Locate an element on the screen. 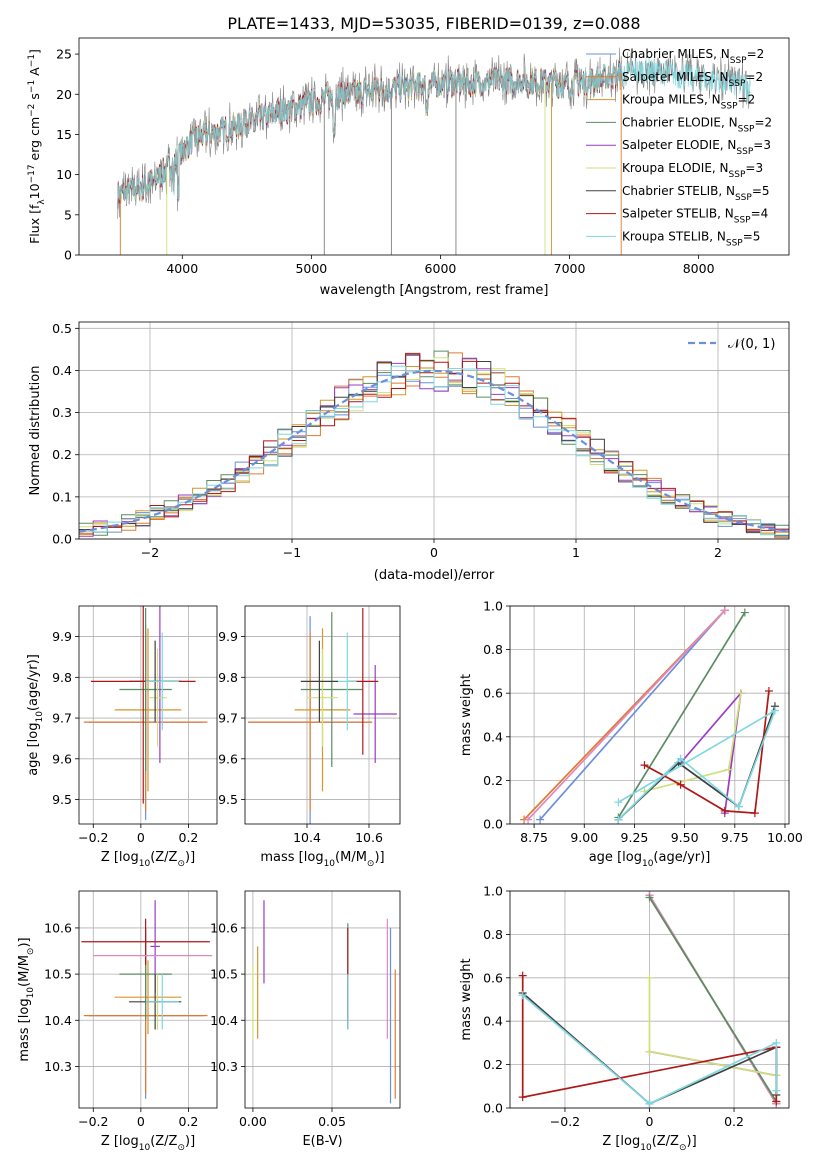 The width and height of the screenshot is (819, 1170). spectrum-y-axis-label-part: s is located at coordinates (34, 98).